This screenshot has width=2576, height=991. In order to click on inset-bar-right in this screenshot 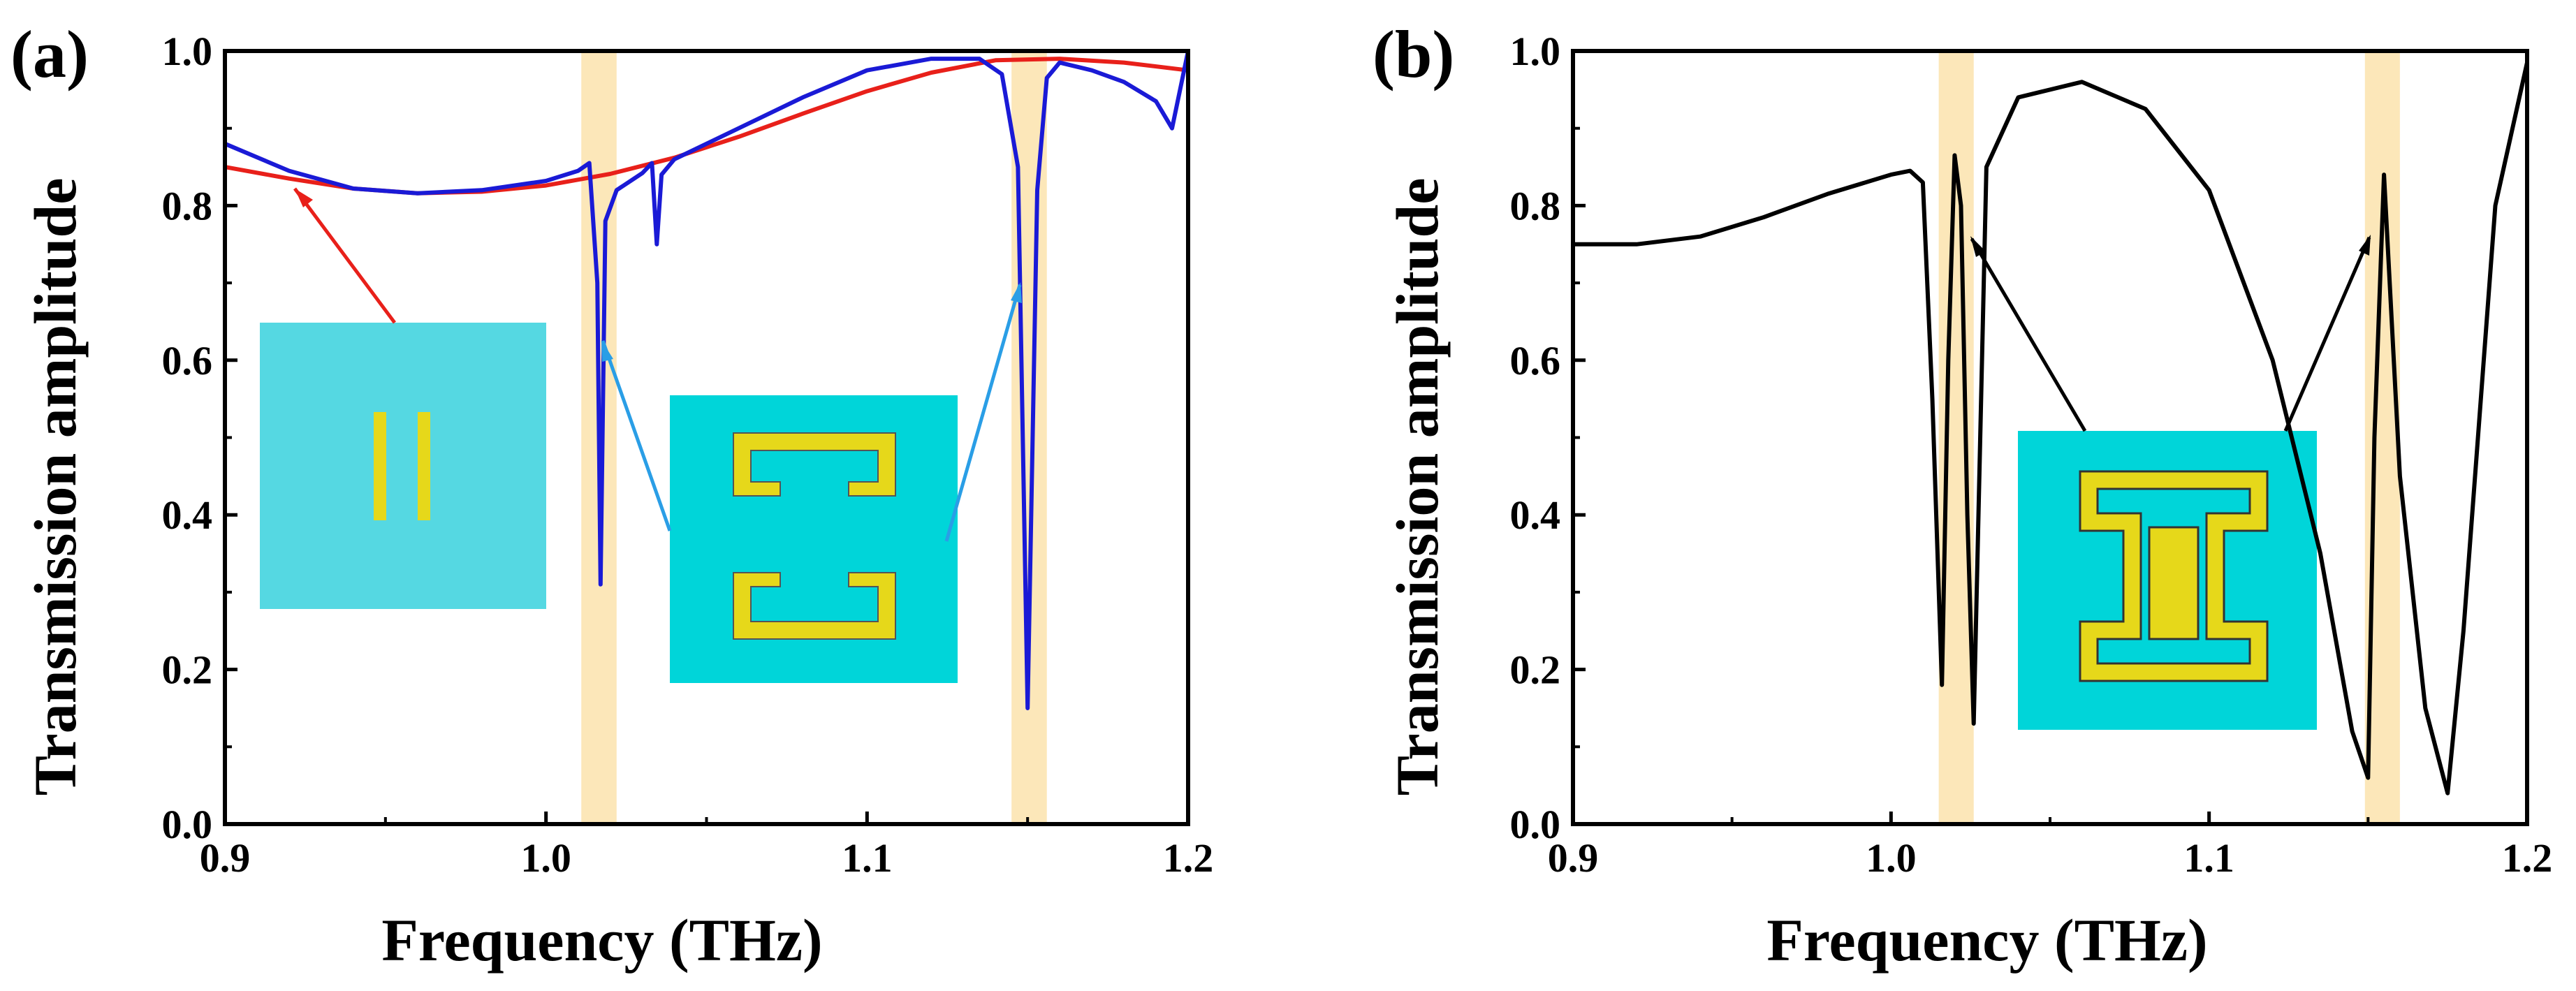, I will do `click(424, 466)`.